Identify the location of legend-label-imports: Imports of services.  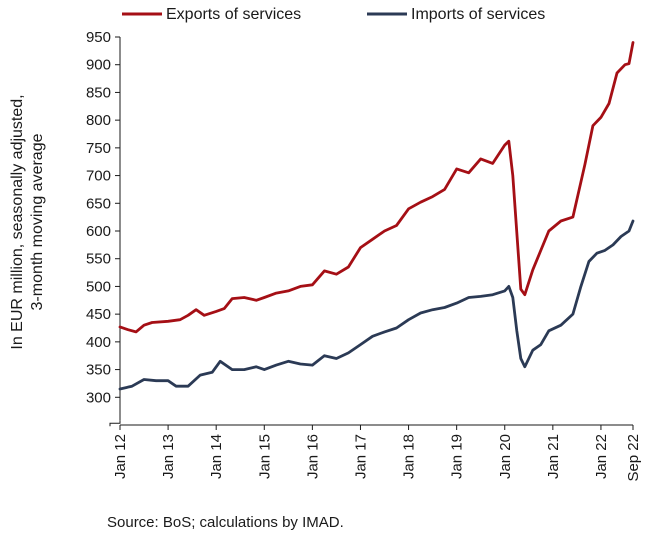
(478, 14).